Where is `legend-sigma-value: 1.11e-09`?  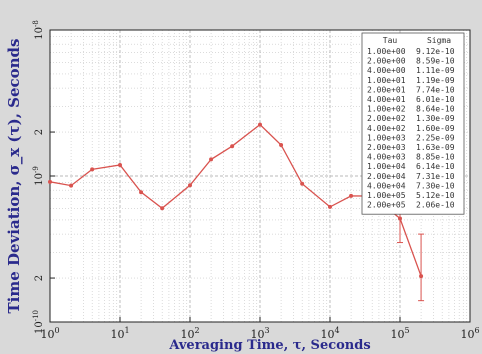
legend-sigma-value: 1.11e-09 is located at coordinates (435, 70).